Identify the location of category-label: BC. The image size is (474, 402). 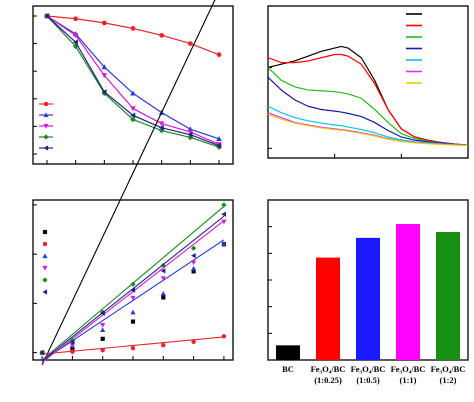
(288, 369).